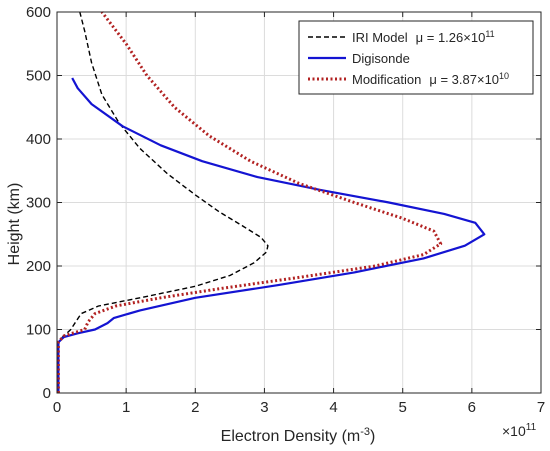 This screenshot has height=451, width=550. I want to click on x-tick-label: 7, so click(541, 407).